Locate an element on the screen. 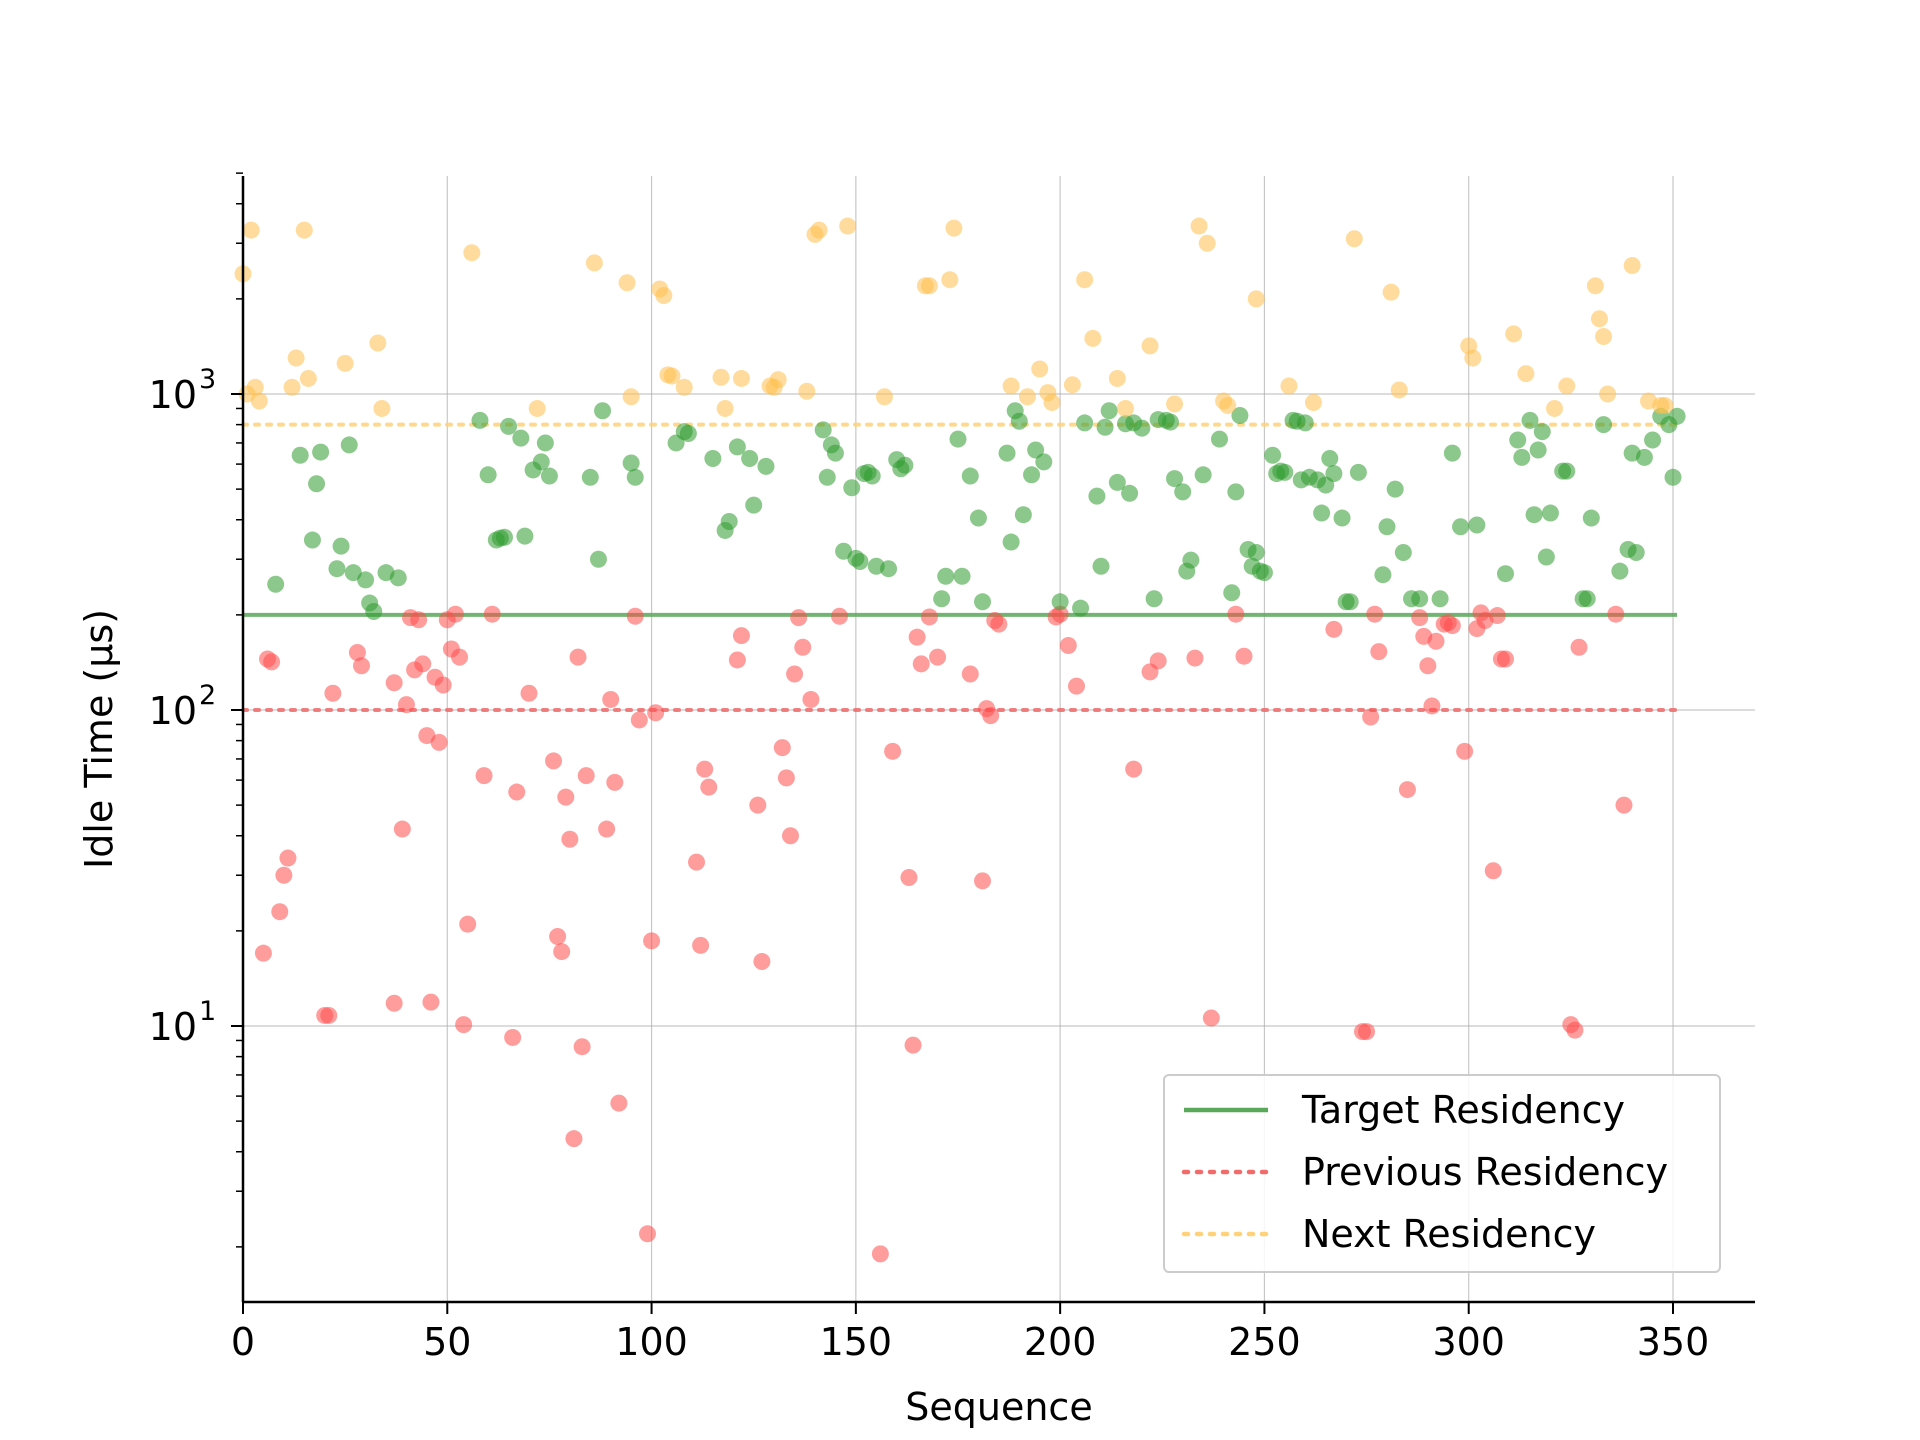 The width and height of the screenshot is (1920, 1440). x-tick-label: 0 is located at coordinates (243, 1342).